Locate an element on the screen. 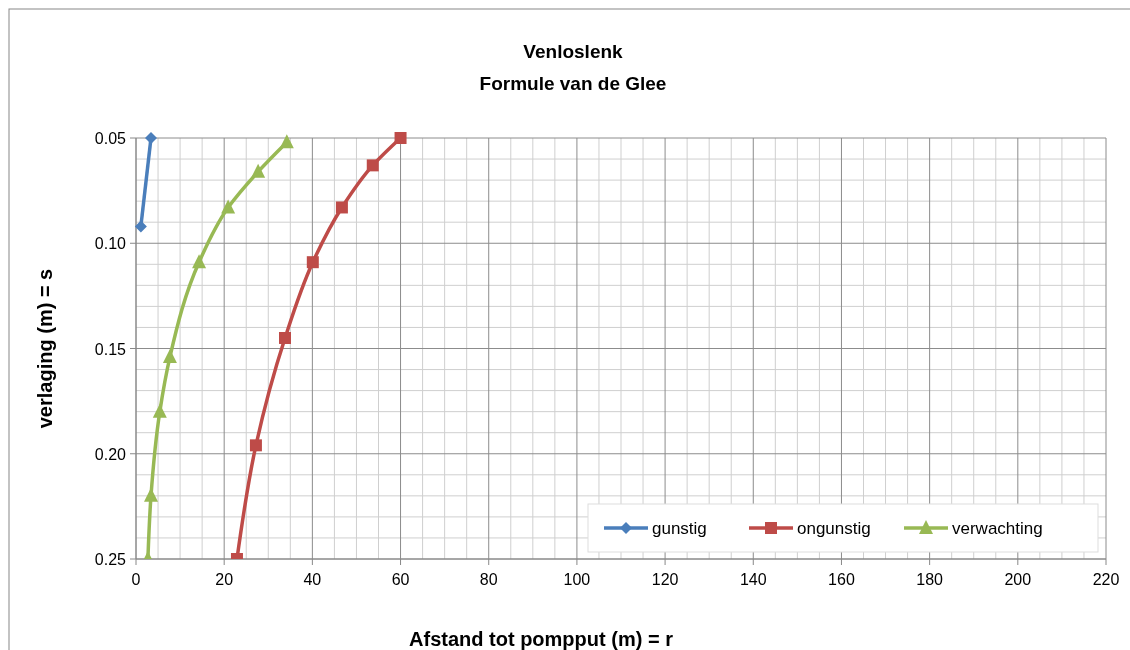  y-tick-label: 0.25 is located at coordinates (110, 559).